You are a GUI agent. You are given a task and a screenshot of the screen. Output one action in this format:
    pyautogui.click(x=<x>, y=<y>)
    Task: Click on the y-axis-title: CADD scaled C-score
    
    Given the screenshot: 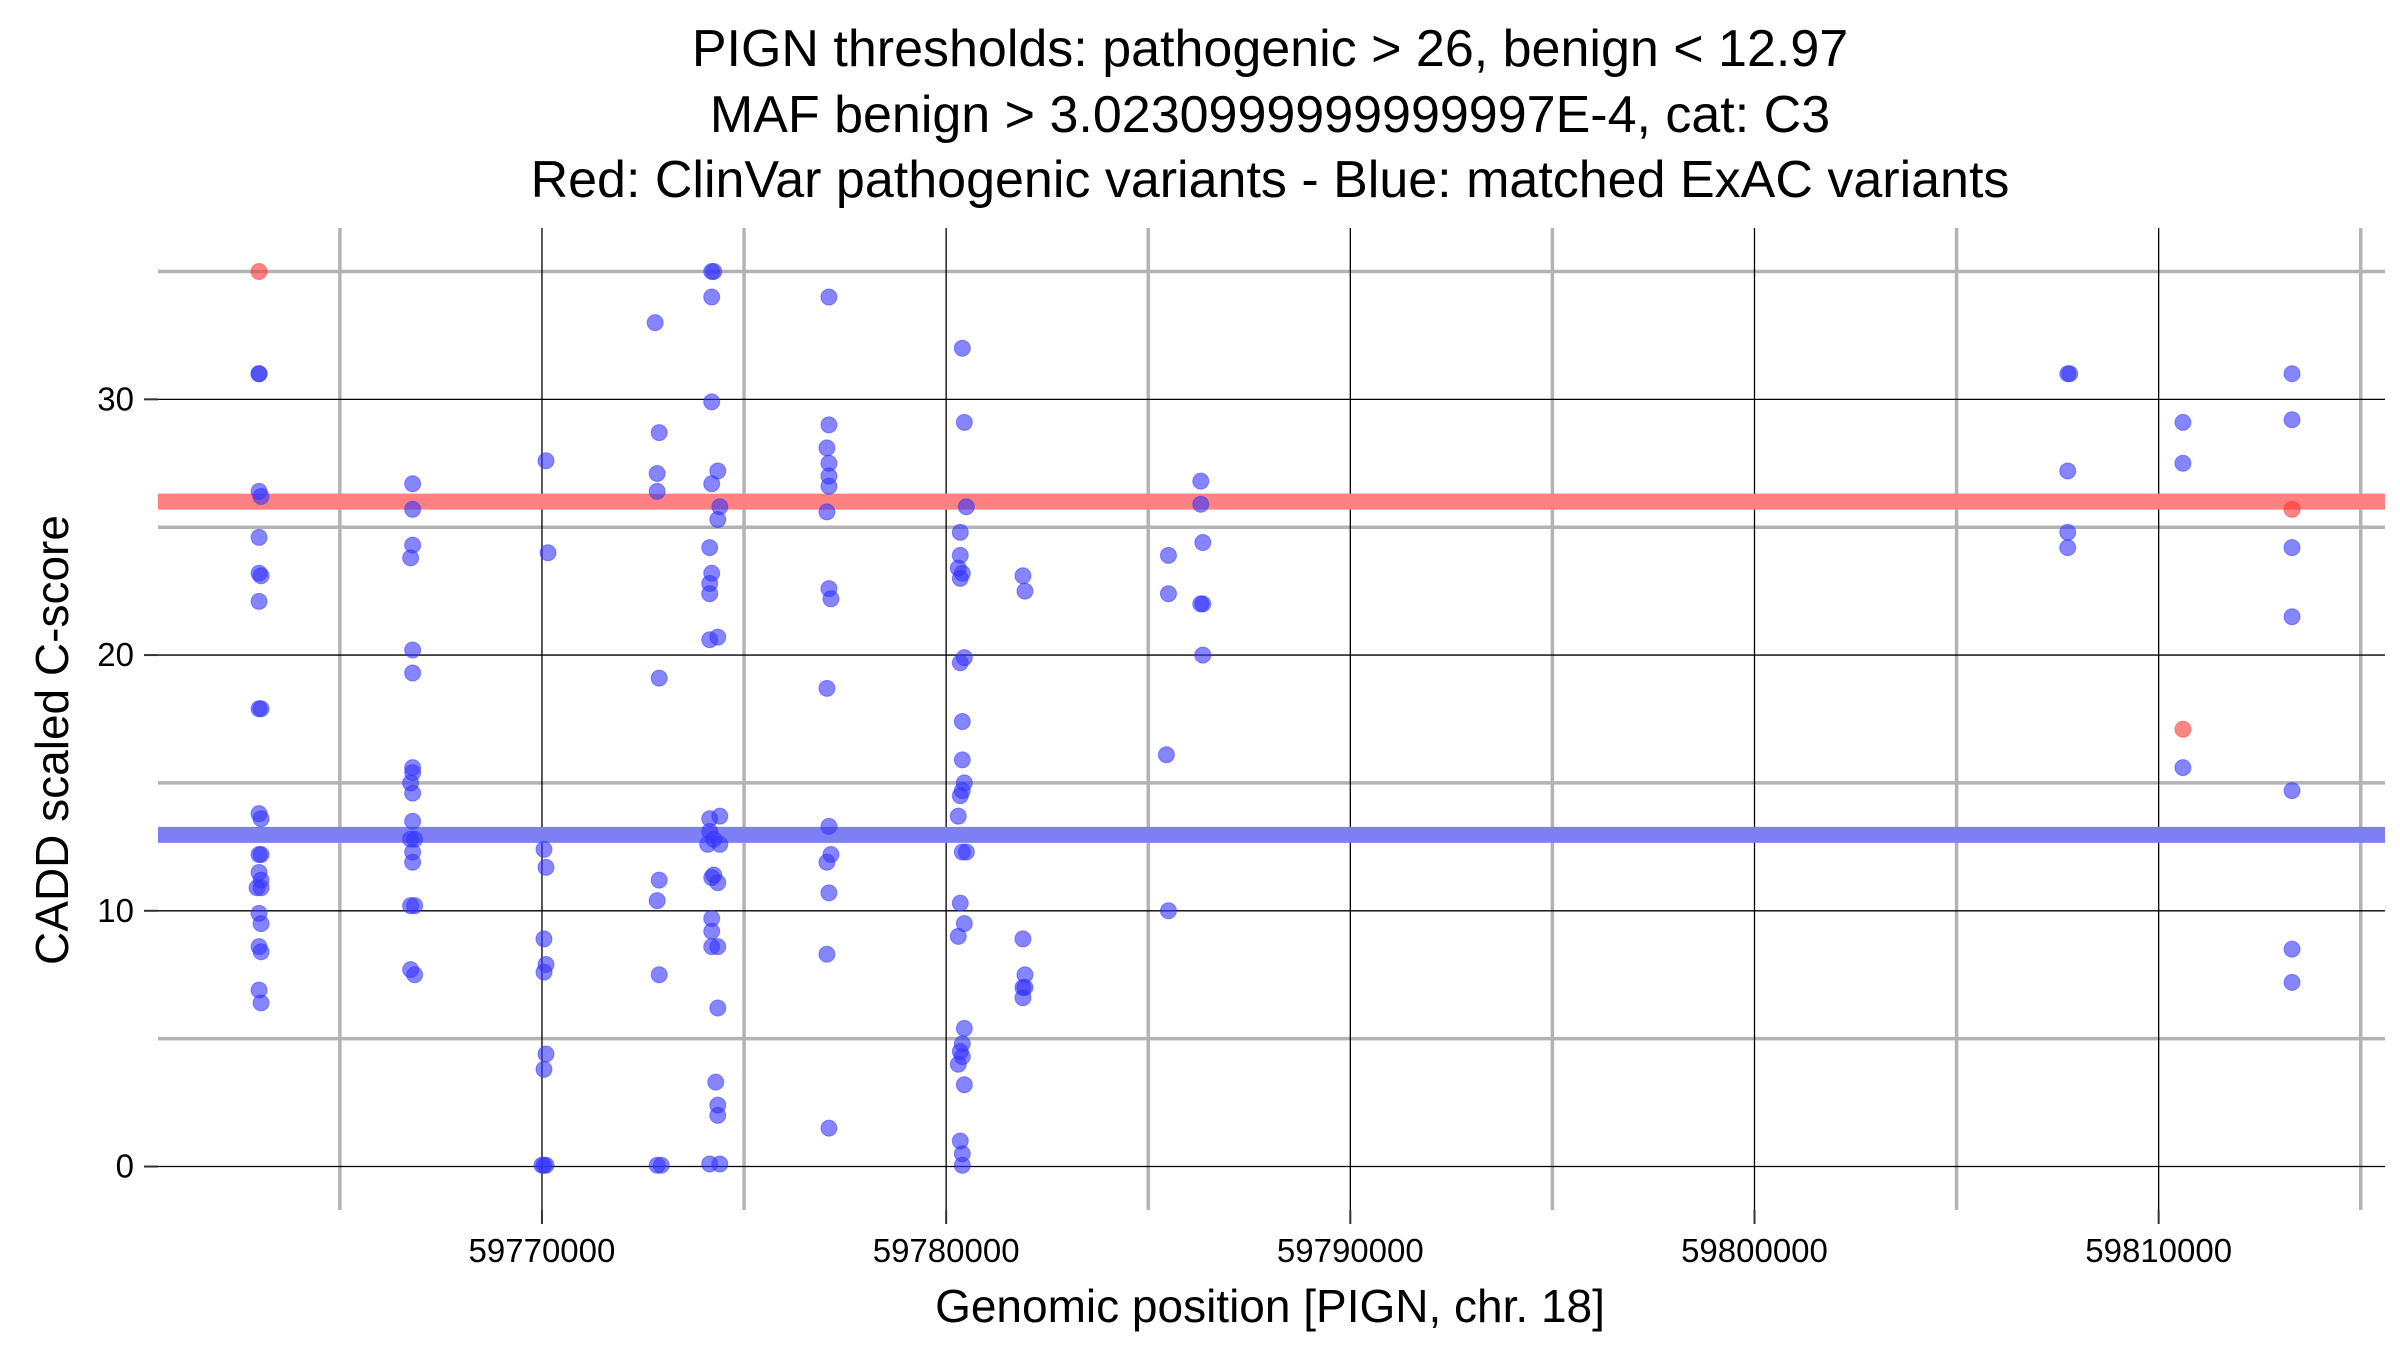 What is the action you would take?
    pyautogui.click(x=52, y=740)
    